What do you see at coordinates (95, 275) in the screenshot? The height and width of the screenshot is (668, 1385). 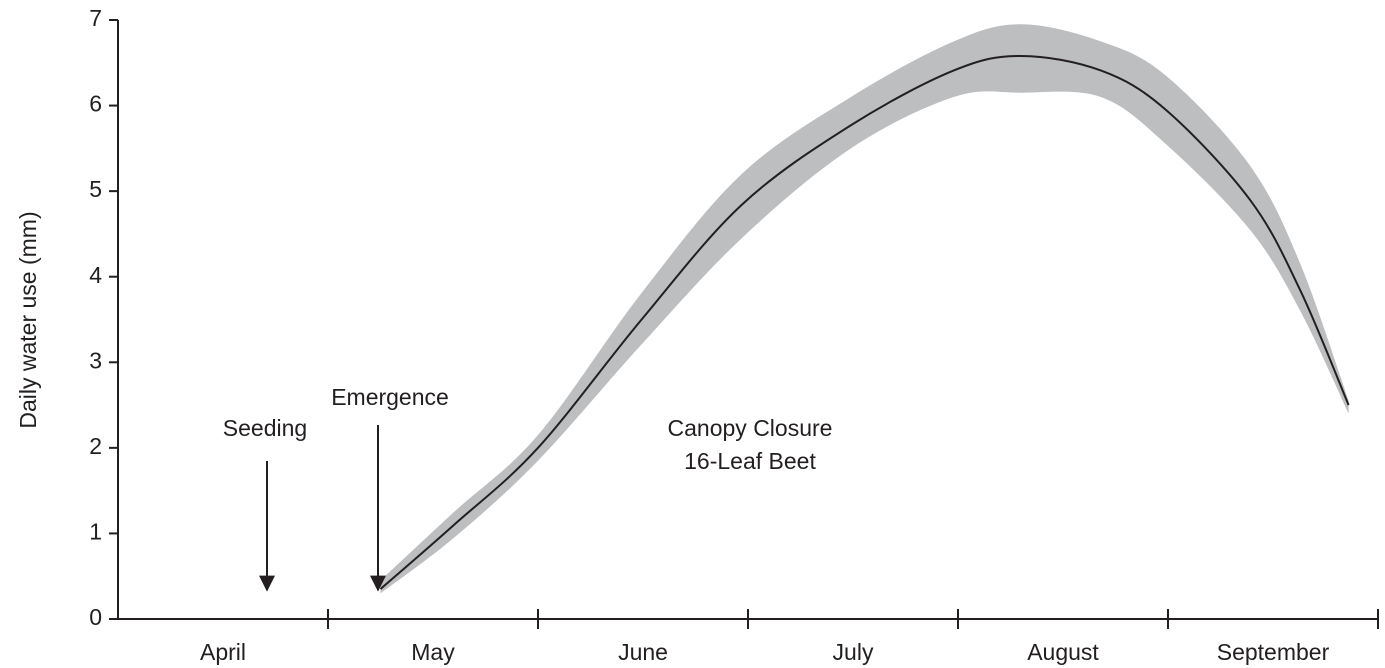 I see `y-tick-label: 4` at bounding box center [95, 275].